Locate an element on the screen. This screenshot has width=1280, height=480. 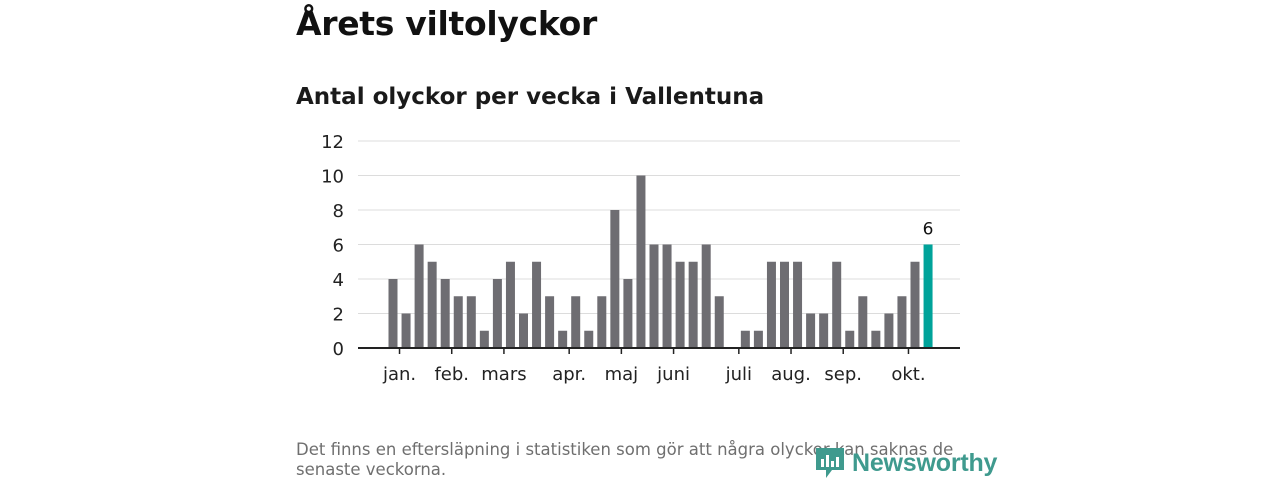
x-tick-label: juni is located at coordinates (673, 374).